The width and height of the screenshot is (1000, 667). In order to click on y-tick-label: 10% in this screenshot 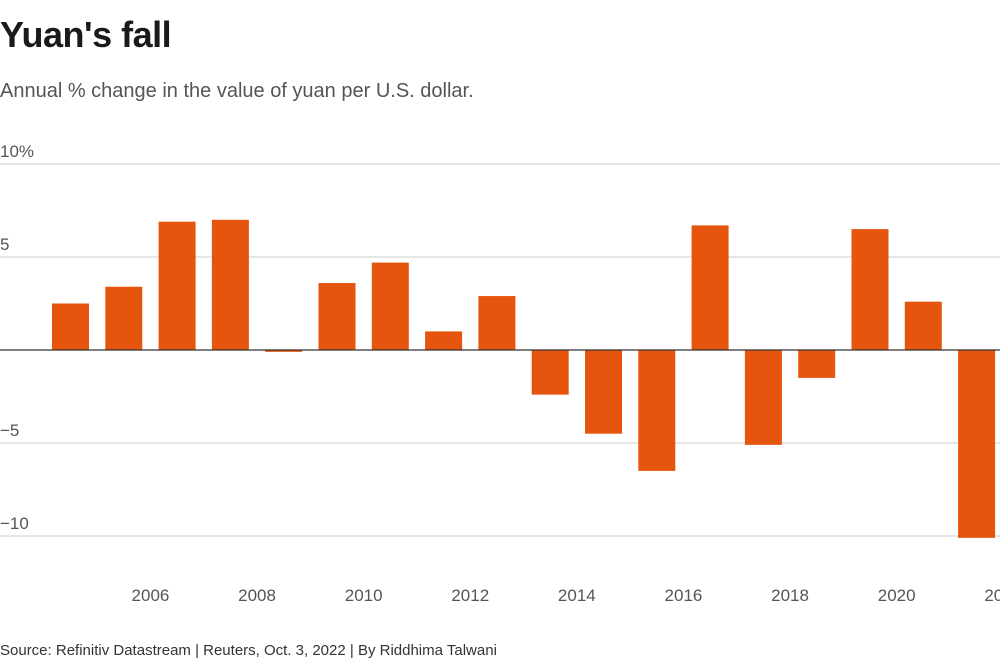, I will do `click(17, 151)`.